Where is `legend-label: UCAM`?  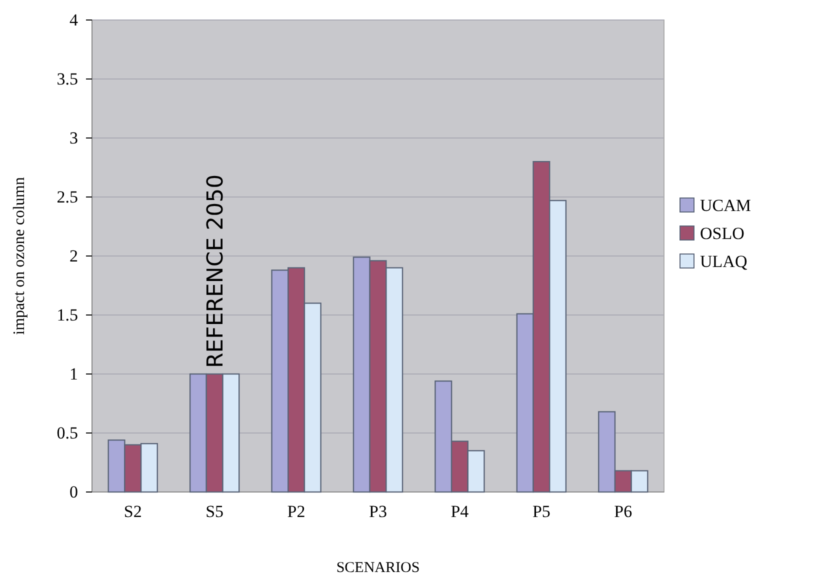
legend-label: UCAM is located at coordinates (726, 205).